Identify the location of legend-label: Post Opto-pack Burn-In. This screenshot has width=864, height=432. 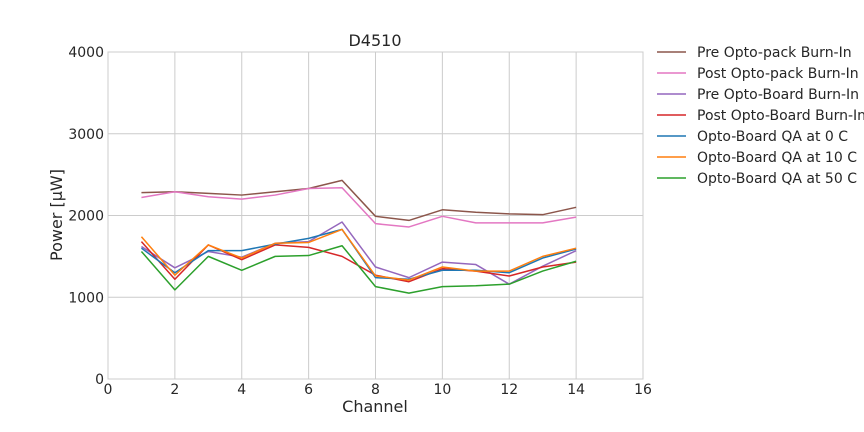
(778, 74).